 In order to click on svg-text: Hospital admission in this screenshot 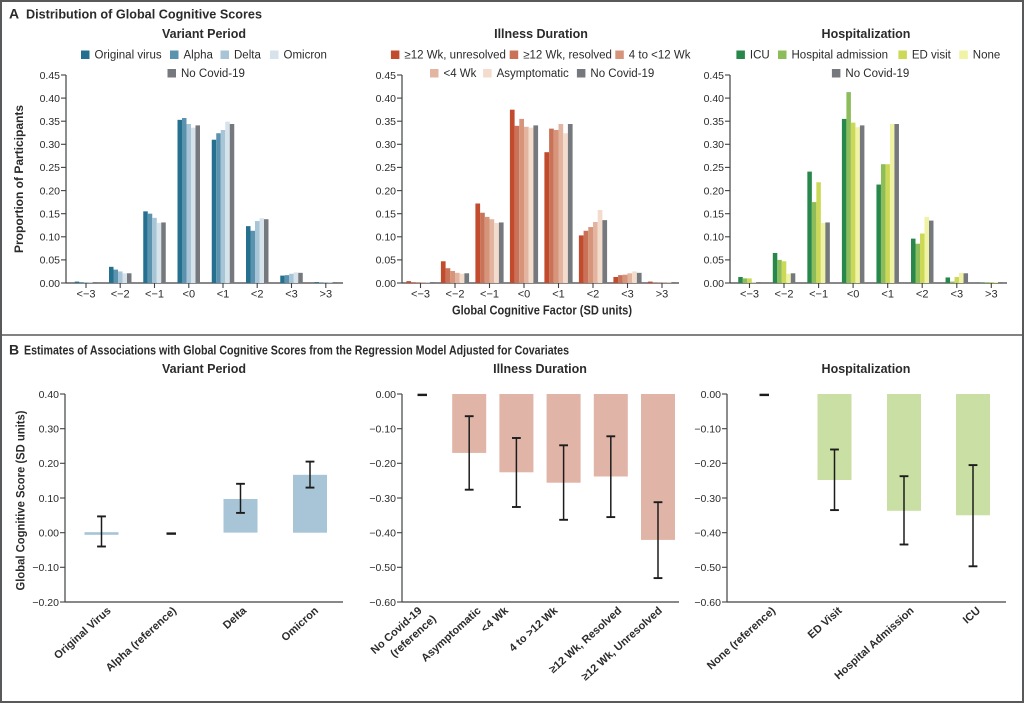, I will do `click(840, 56)`.